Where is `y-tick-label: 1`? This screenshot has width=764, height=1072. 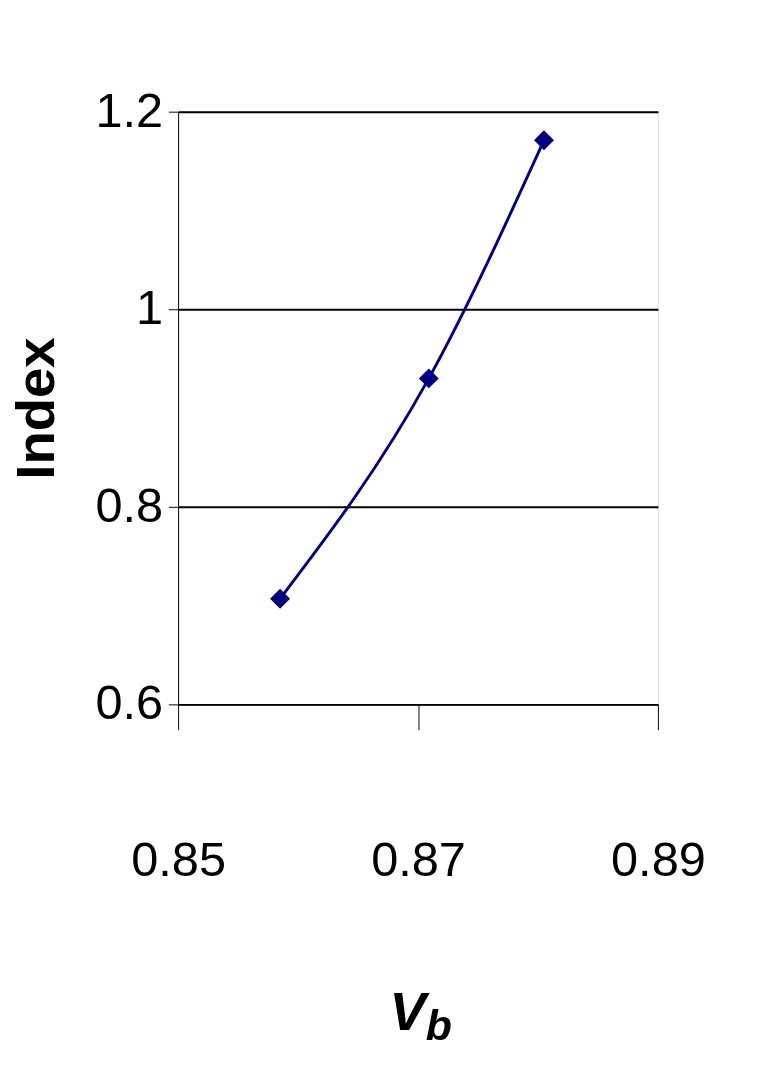 y-tick-label: 1 is located at coordinates (149, 307).